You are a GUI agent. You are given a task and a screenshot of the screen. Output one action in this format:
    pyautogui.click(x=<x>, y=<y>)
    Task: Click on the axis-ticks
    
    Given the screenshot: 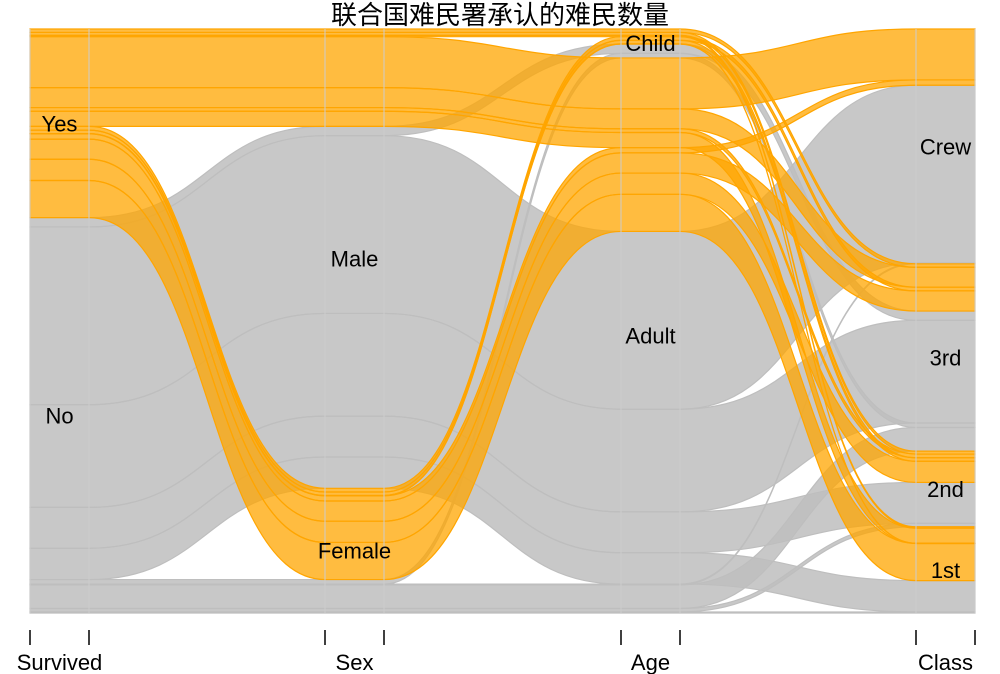 What is the action you would take?
    pyautogui.click(x=502, y=637)
    